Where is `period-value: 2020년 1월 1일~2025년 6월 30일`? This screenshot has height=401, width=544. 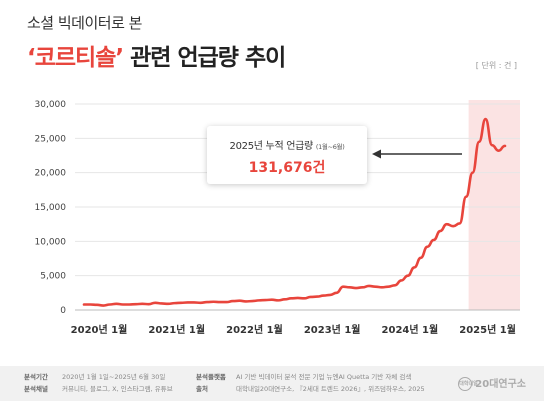
period-value: 2020년 1월 1일~2025년 6월 30일 is located at coordinates (114, 377).